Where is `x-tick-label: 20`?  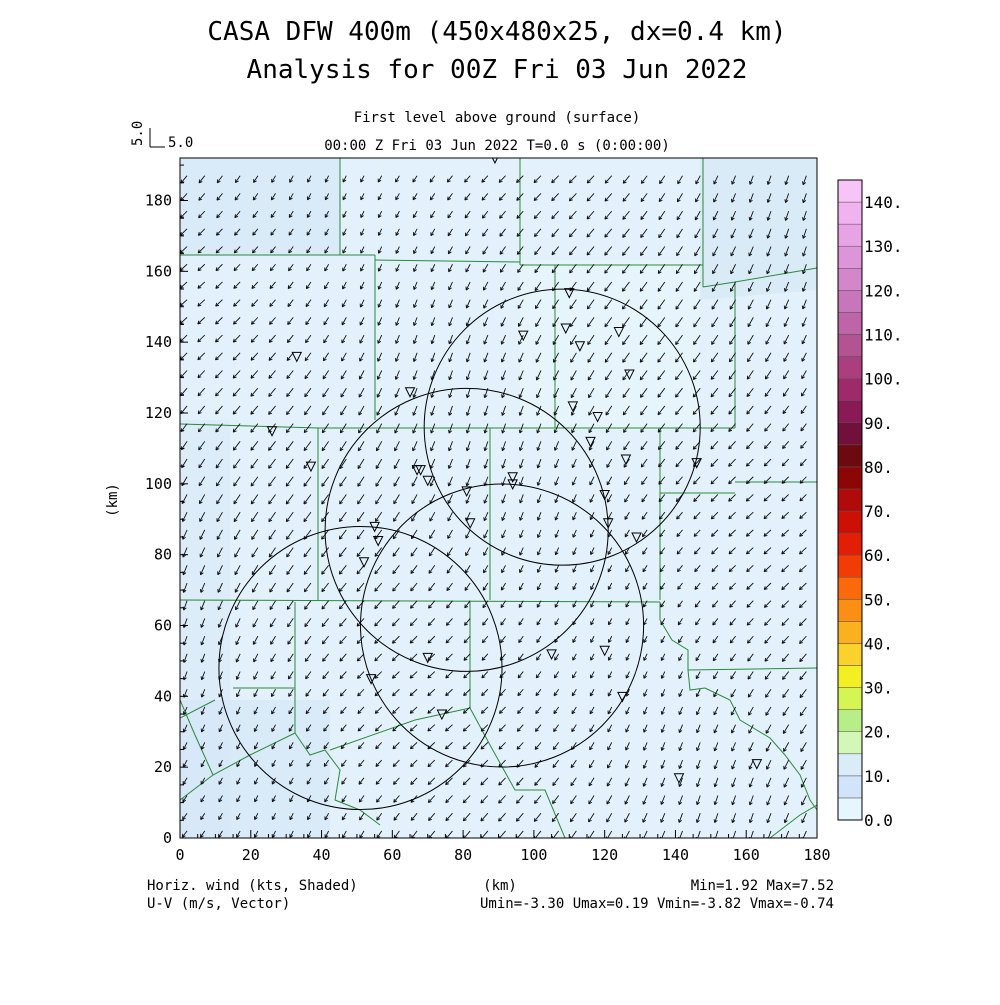
x-tick-label: 20 is located at coordinates (251, 855).